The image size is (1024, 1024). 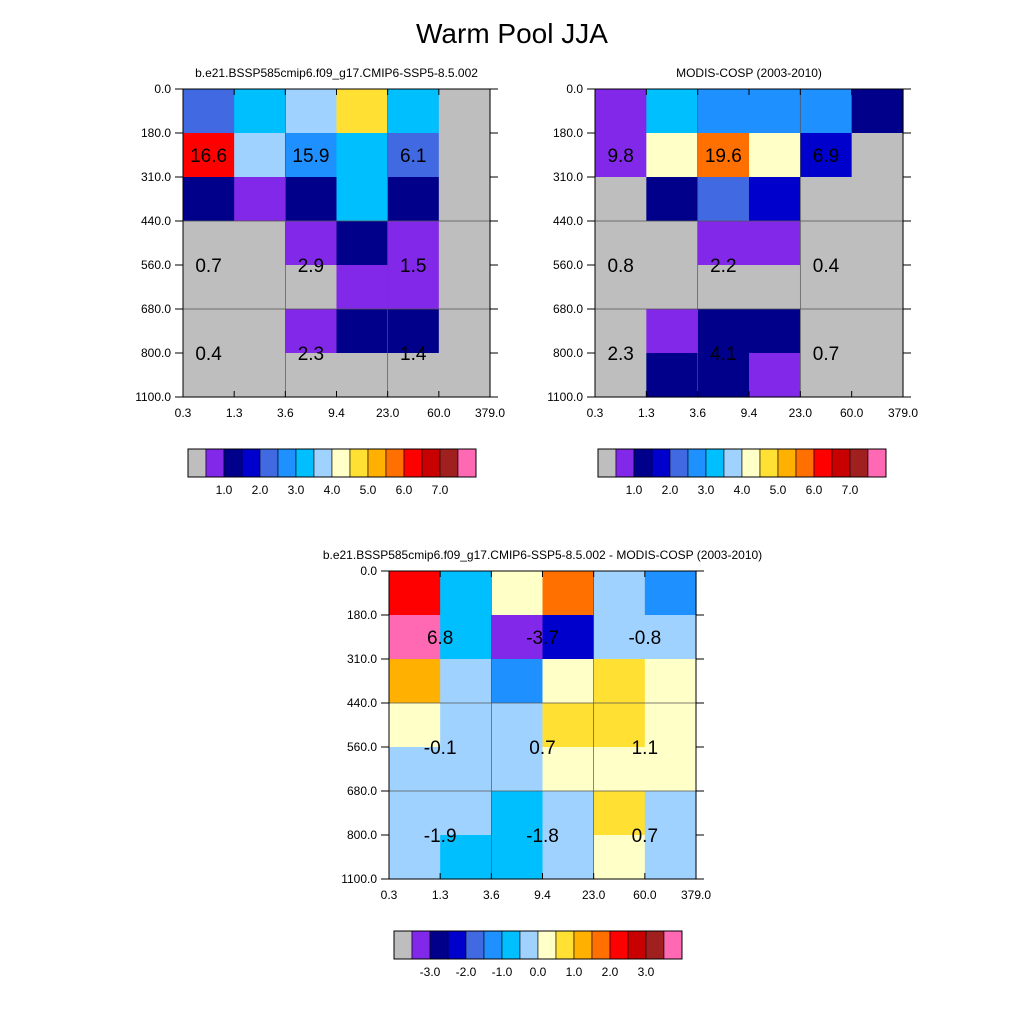 I want to click on cell-value-label: 9.8, so click(x=620, y=156).